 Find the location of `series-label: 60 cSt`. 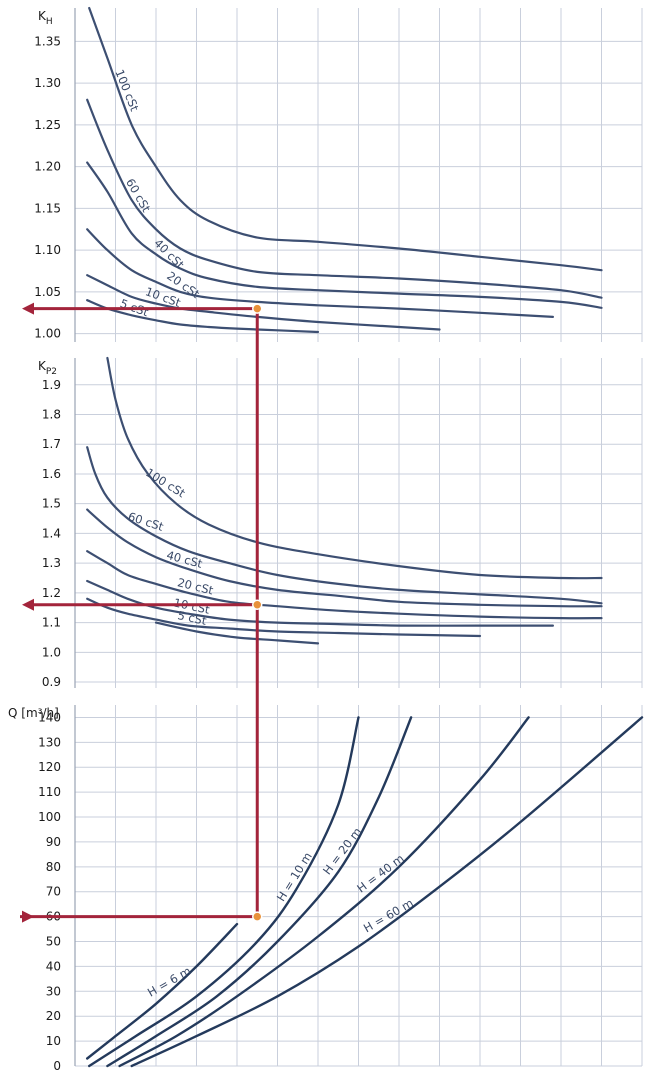

series-label: 60 cSt is located at coordinates (138, 195).